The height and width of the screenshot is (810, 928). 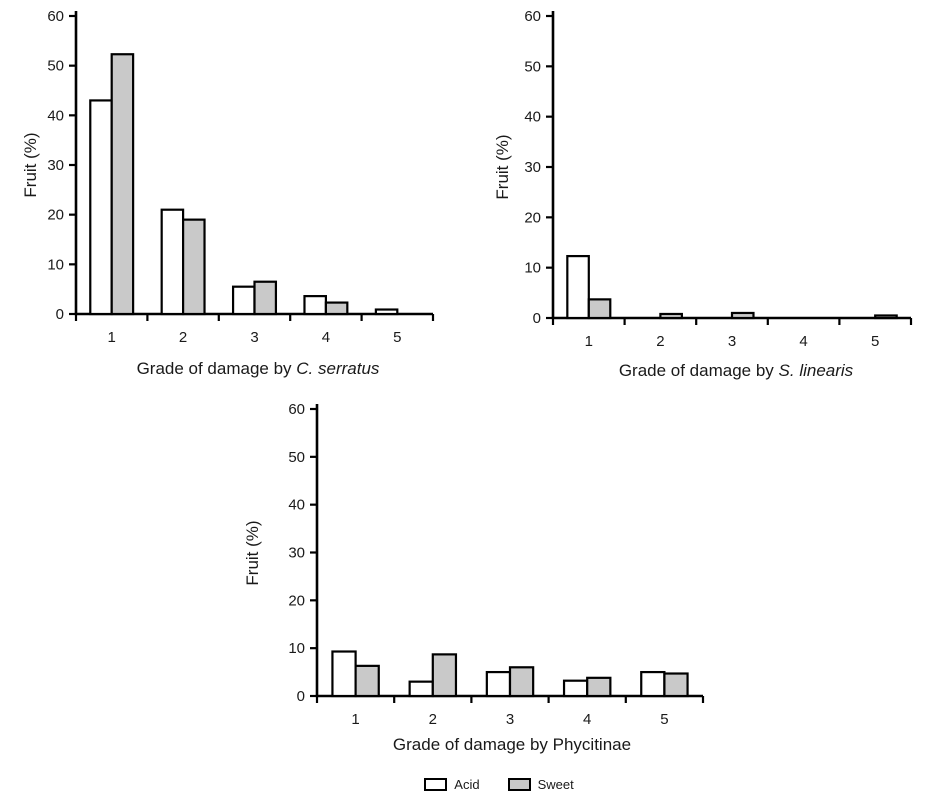 I want to click on legend-label-acid: Acid, so click(x=467, y=784).